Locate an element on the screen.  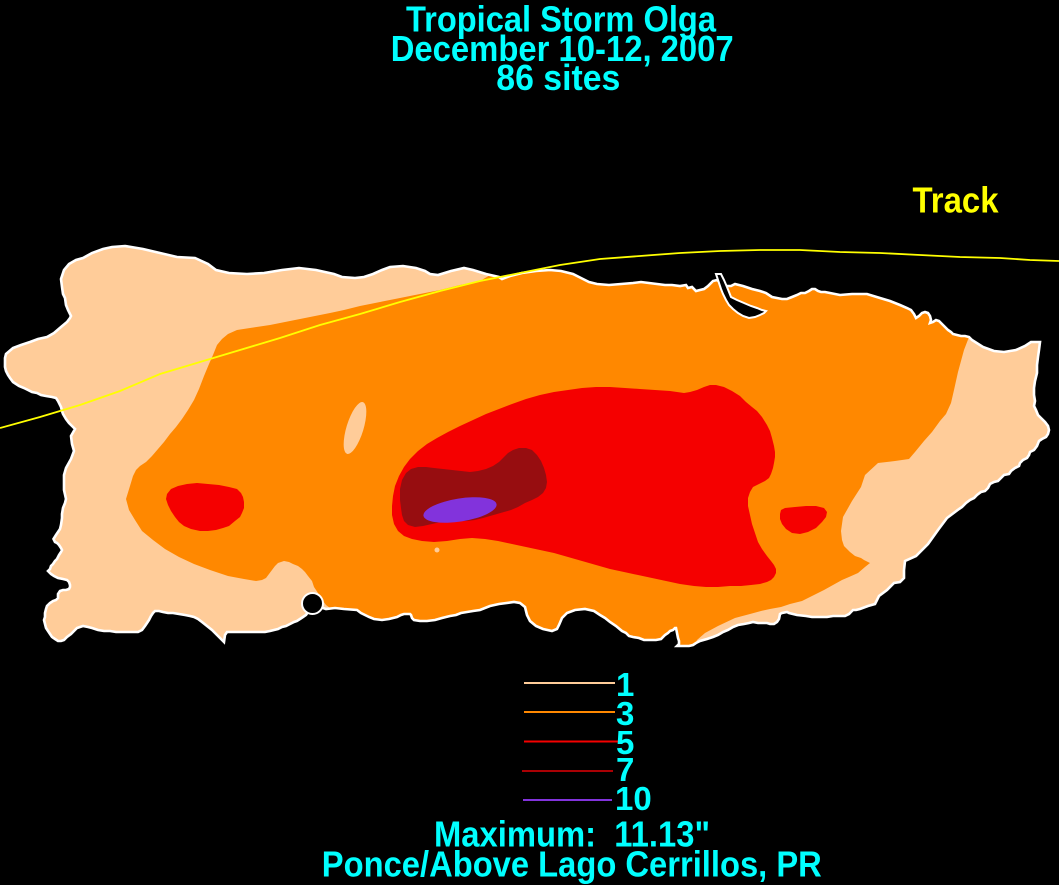
svg-text: Maximum: 11.13" is located at coordinates (572, 834).